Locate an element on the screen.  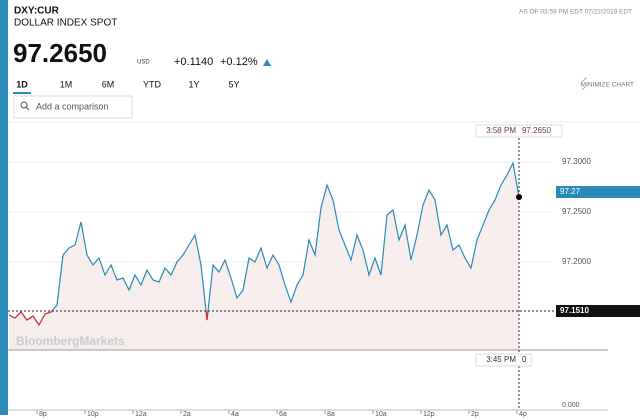
symbol: DXY:CUR is located at coordinates (37, 11).